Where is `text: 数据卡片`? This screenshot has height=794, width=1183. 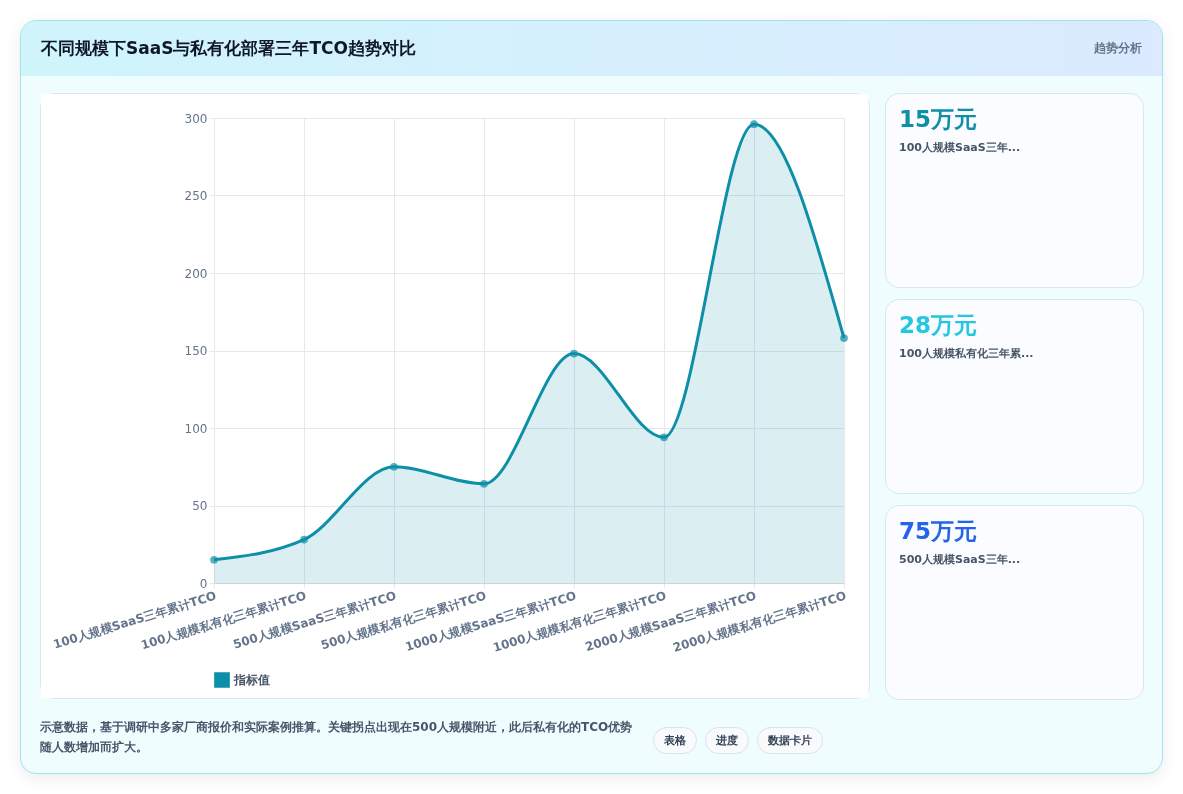
text: 数据卡片 is located at coordinates (790, 740).